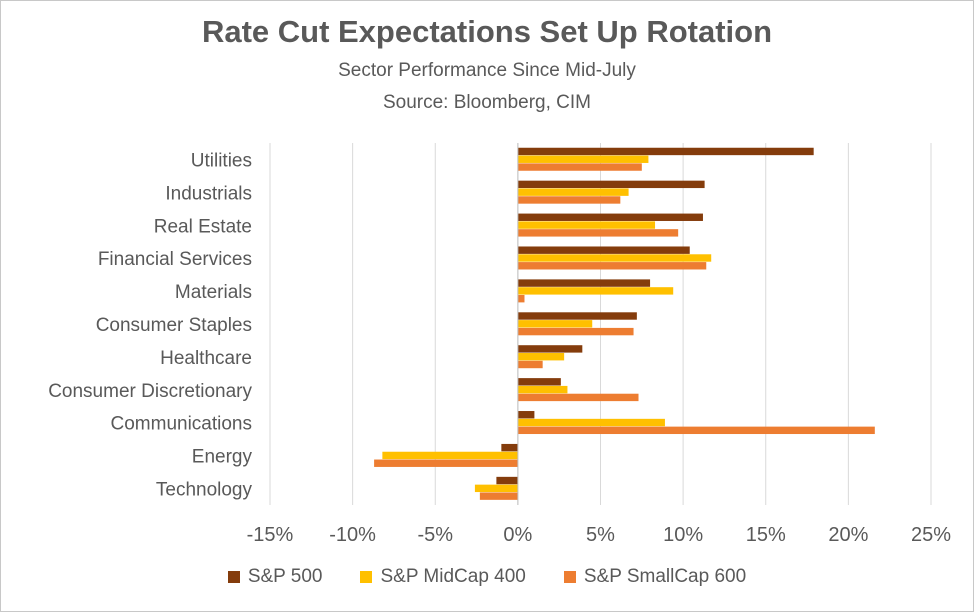 This screenshot has height=612, width=974. I want to click on category-label: Real Estate, so click(203, 226).